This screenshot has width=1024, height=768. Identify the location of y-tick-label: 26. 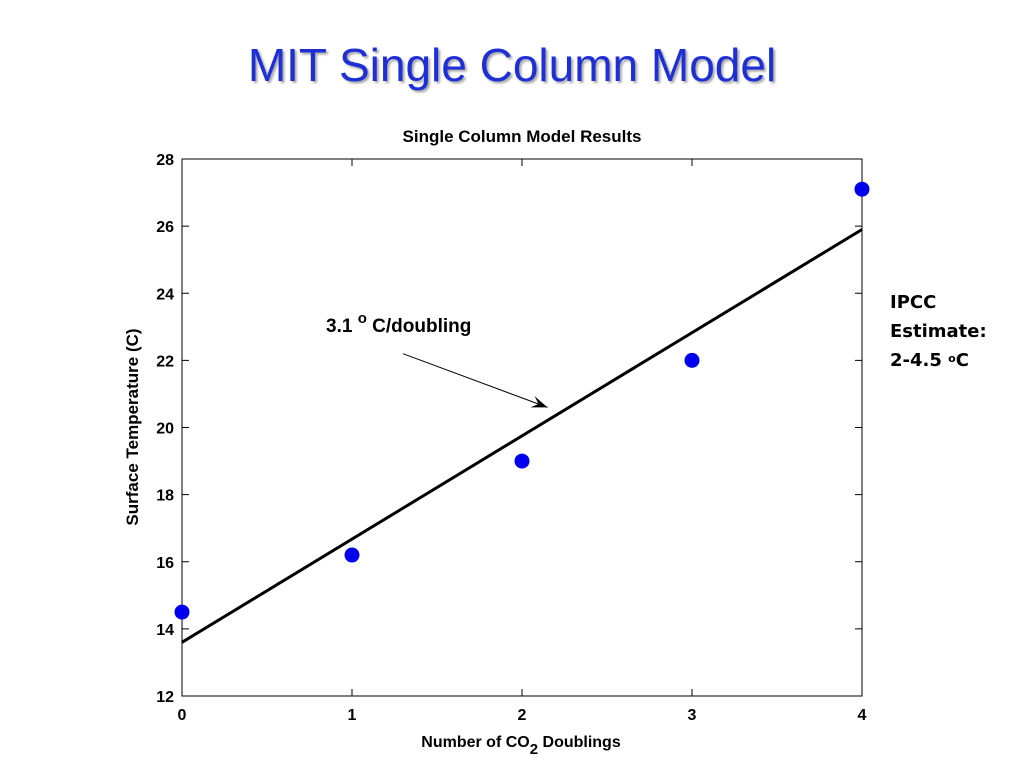
(165, 227).